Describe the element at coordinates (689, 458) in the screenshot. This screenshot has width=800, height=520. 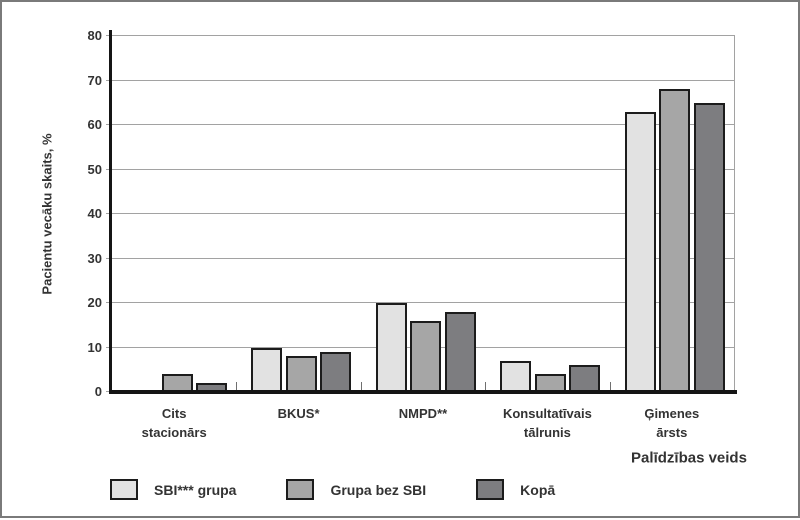
I see `x-axis-title: Palīdzības veids` at that location.